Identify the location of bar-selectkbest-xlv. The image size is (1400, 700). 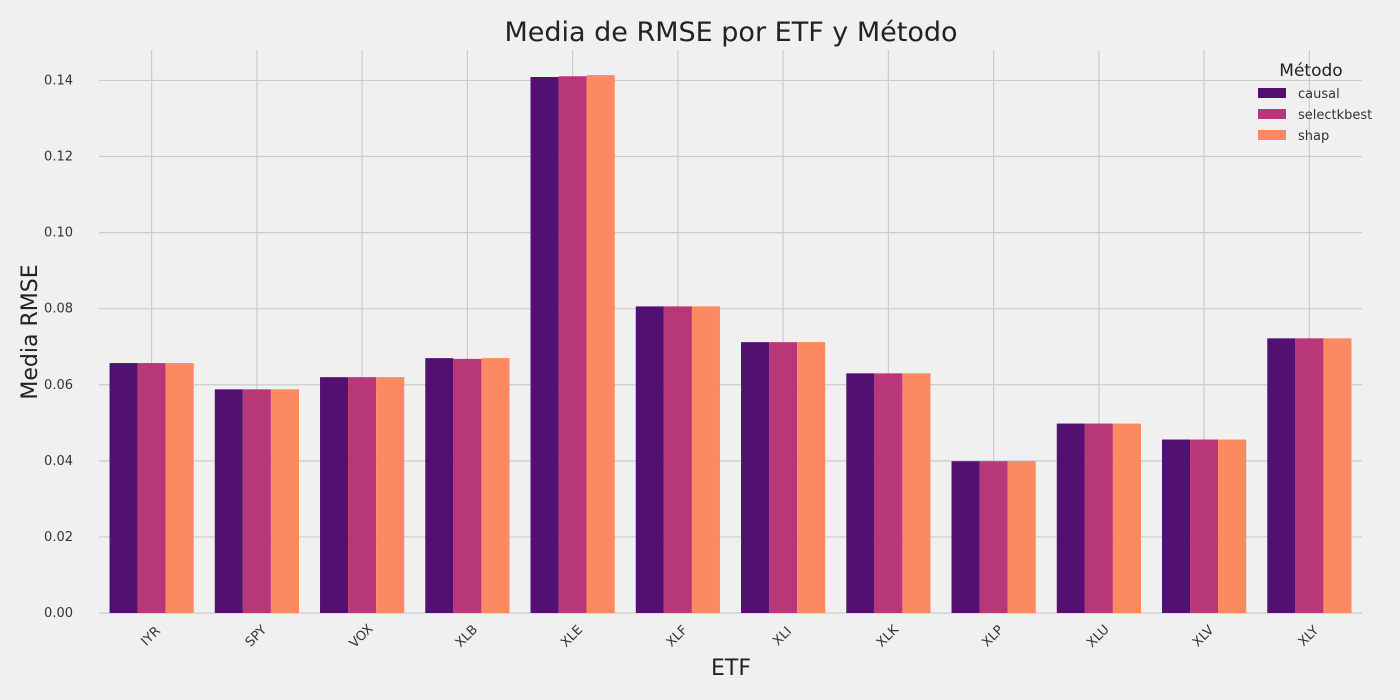
(1204, 526).